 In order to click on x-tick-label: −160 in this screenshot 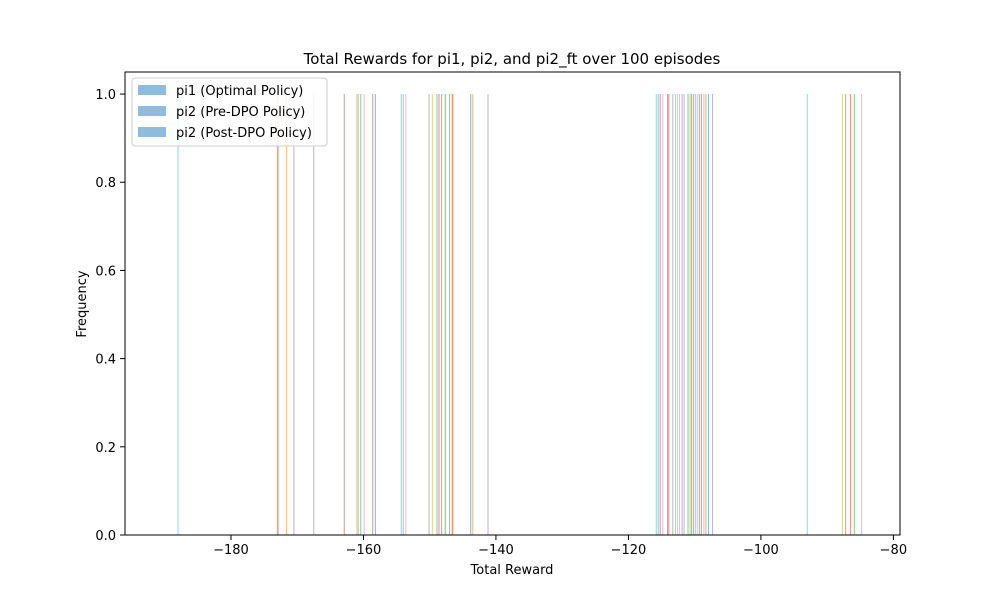, I will do `click(364, 550)`.